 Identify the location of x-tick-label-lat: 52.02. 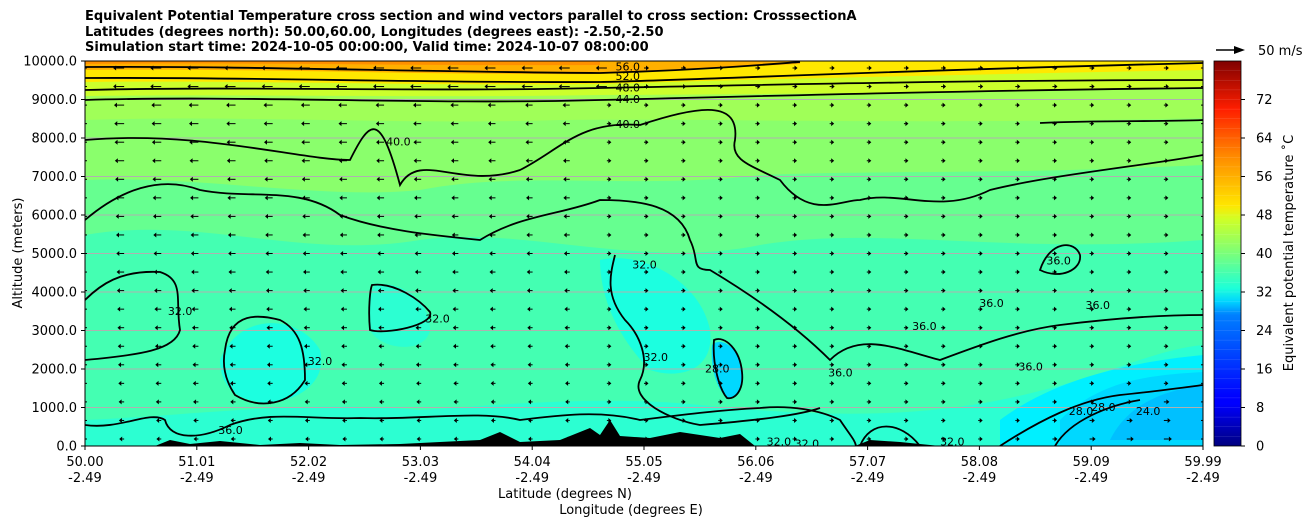
(308, 462).